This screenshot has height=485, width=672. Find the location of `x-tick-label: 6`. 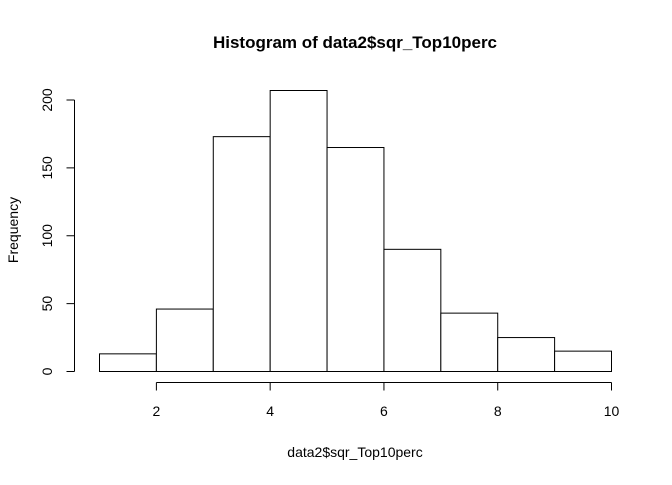

x-tick-label: 6 is located at coordinates (384, 411).